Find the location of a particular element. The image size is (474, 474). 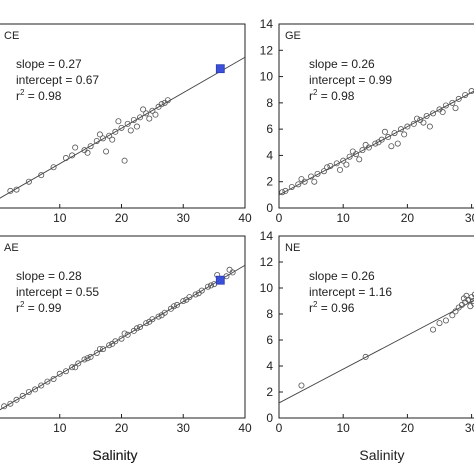

slope-annotation: slope = 0.27 is located at coordinates (49, 64).